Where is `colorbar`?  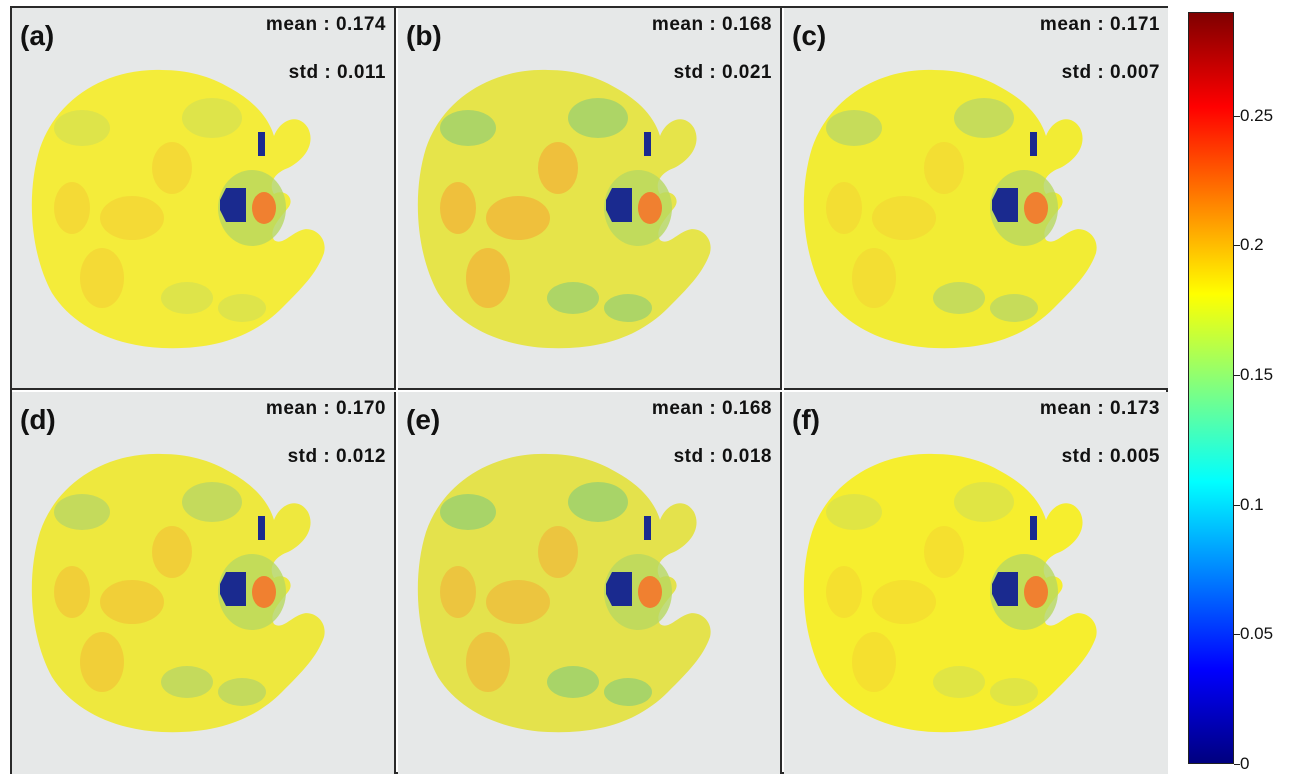
colorbar is located at coordinates (1211, 388).